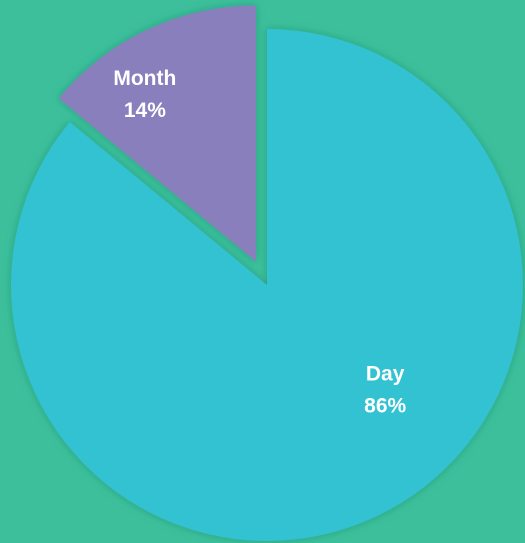  Describe the element at coordinates (385, 406) in the screenshot. I see `slice-value-label: 86%` at that location.